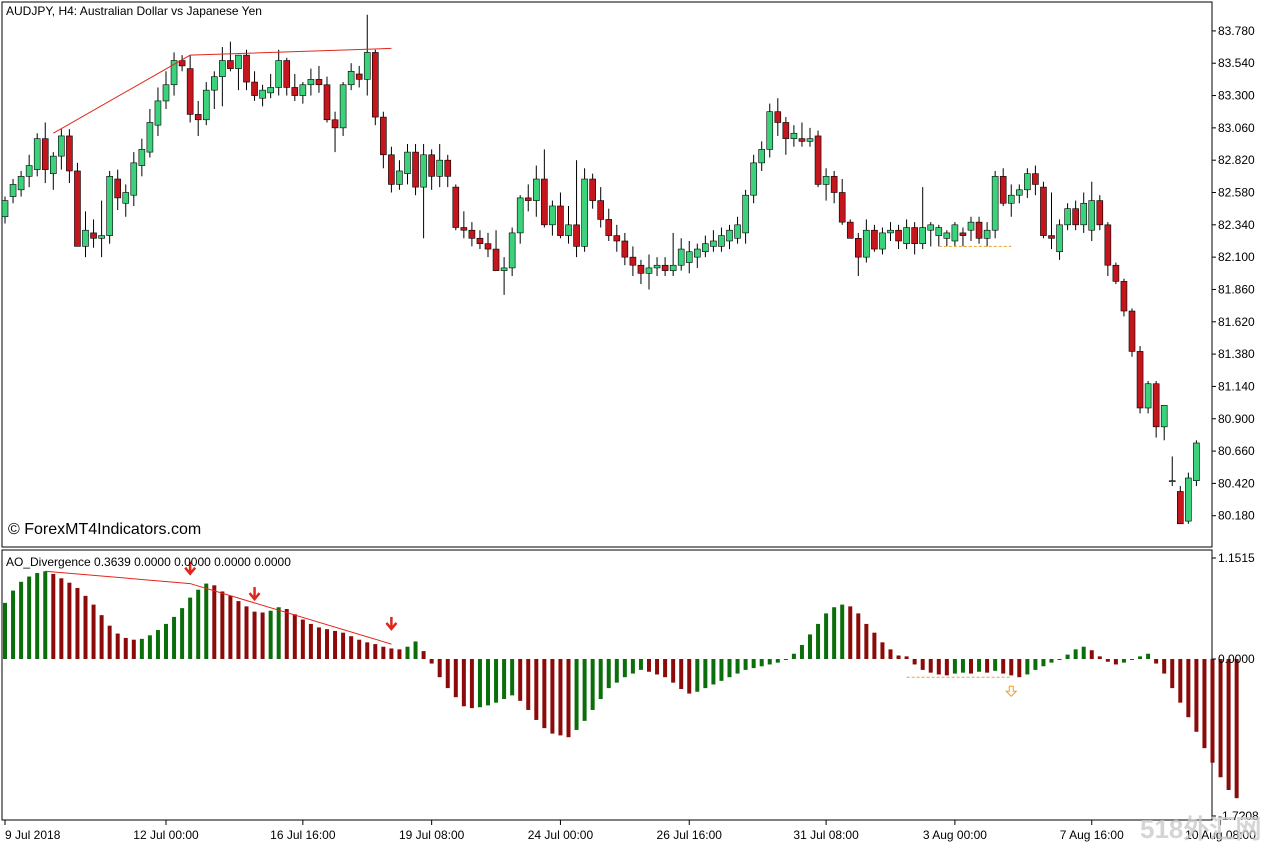 The height and width of the screenshot is (848, 1275). I want to click on price-tick-label: 80.180, so click(1236, 516).